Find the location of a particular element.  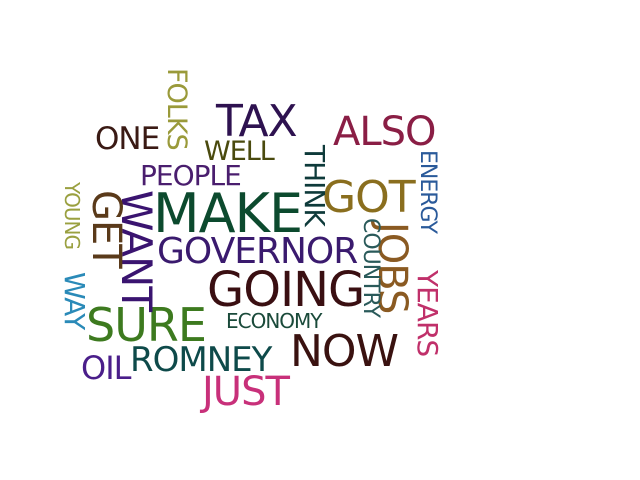

word-well: WELL is located at coordinates (239, 151).